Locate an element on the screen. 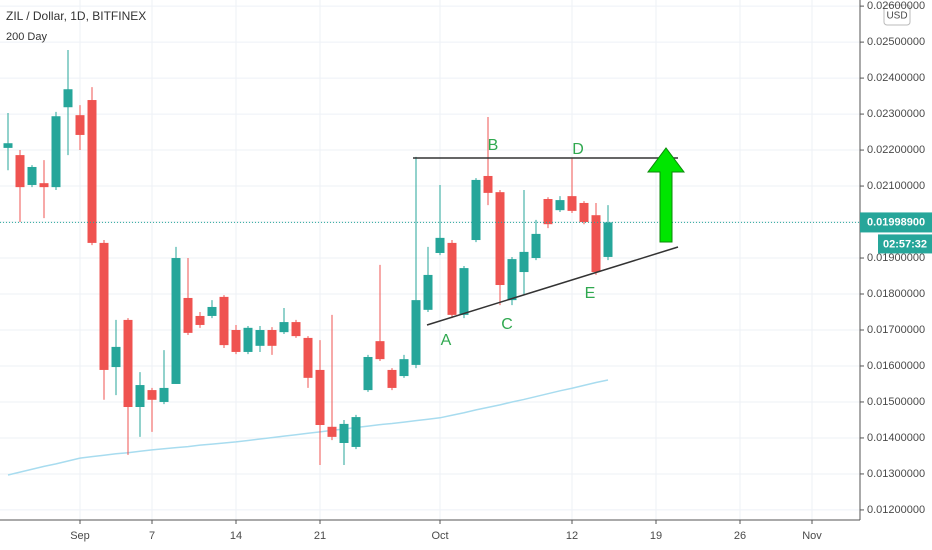  chart-title: ZIL / Dollar, 1D, BITFINEX is located at coordinates (76, 16).